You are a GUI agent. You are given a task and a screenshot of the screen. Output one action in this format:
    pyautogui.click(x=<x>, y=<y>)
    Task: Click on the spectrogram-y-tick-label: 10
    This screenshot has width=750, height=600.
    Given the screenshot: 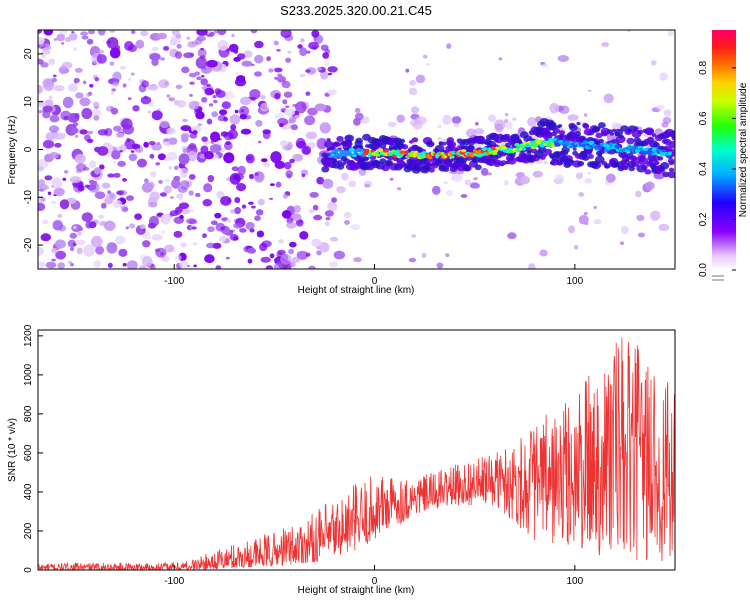 What is the action you would take?
    pyautogui.click(x=28, y=102)
    